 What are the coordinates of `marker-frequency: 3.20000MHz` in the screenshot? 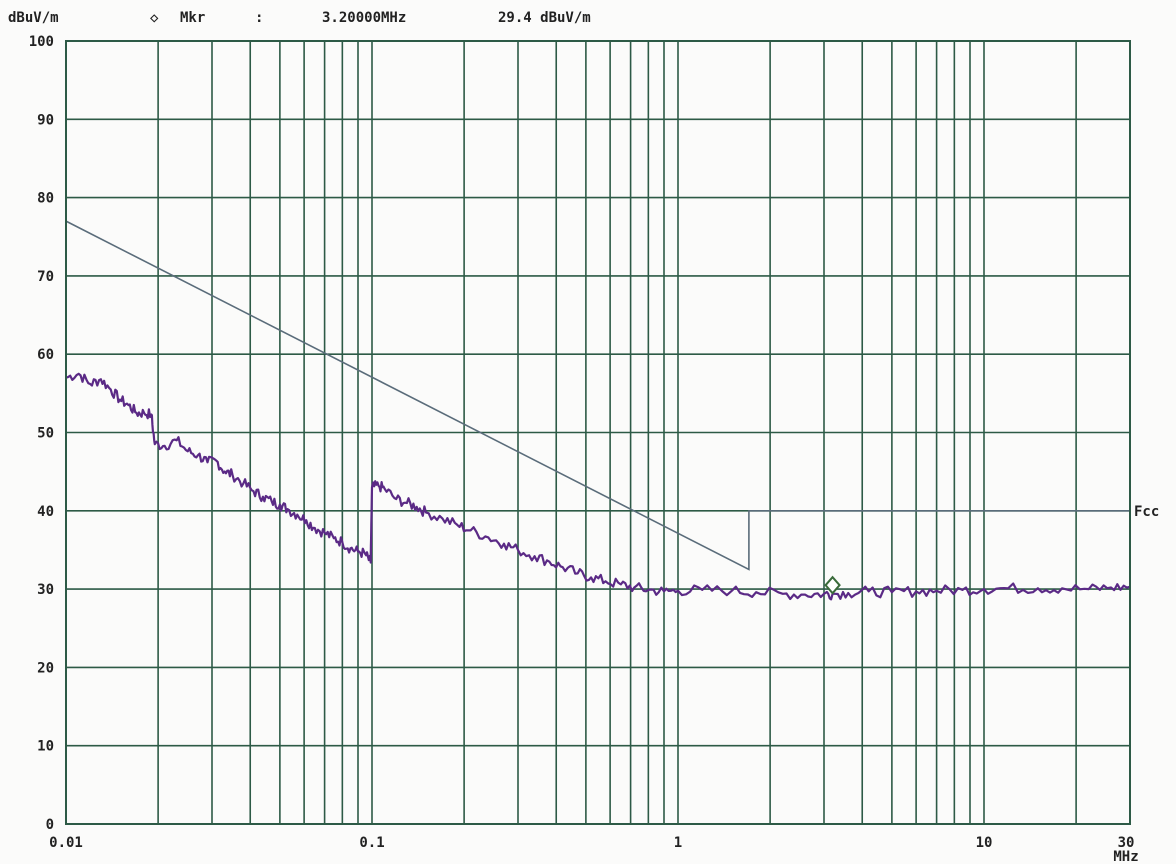 It's located at (364, 18).